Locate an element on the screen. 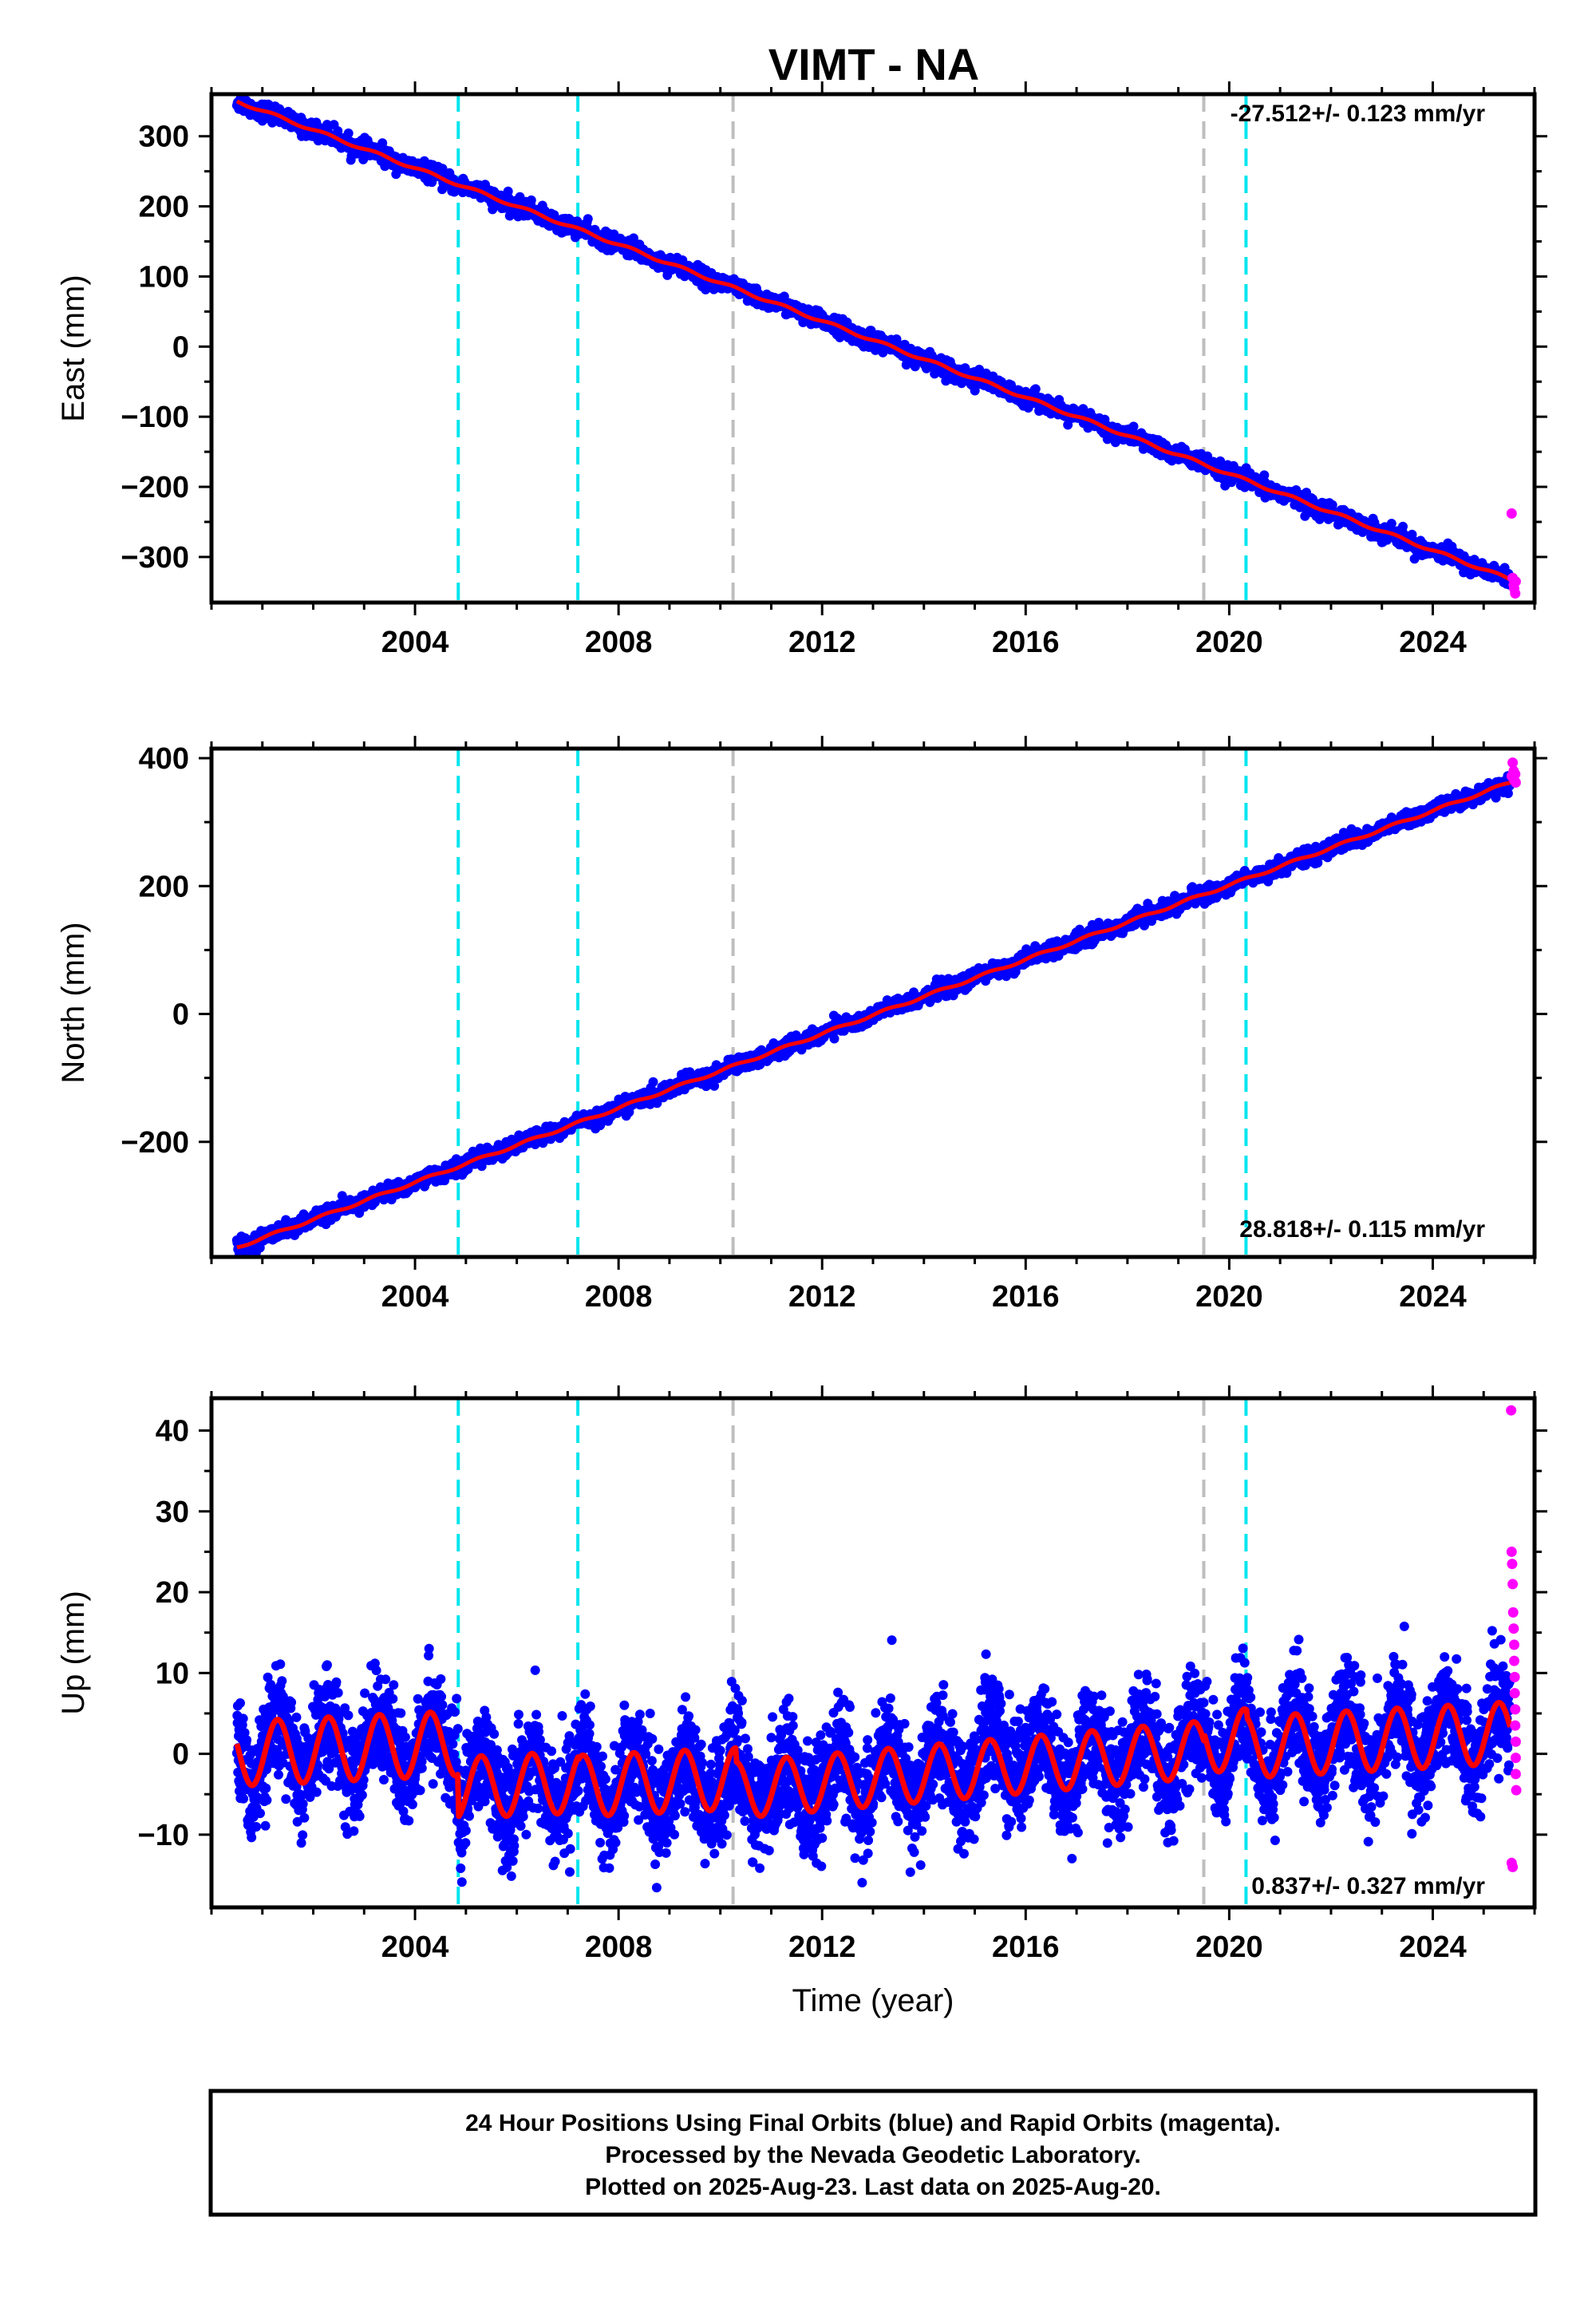 The height and width of the screenshot is (2316, 1596). y-tick-label: 20 is located at coordinates (172, 1593).